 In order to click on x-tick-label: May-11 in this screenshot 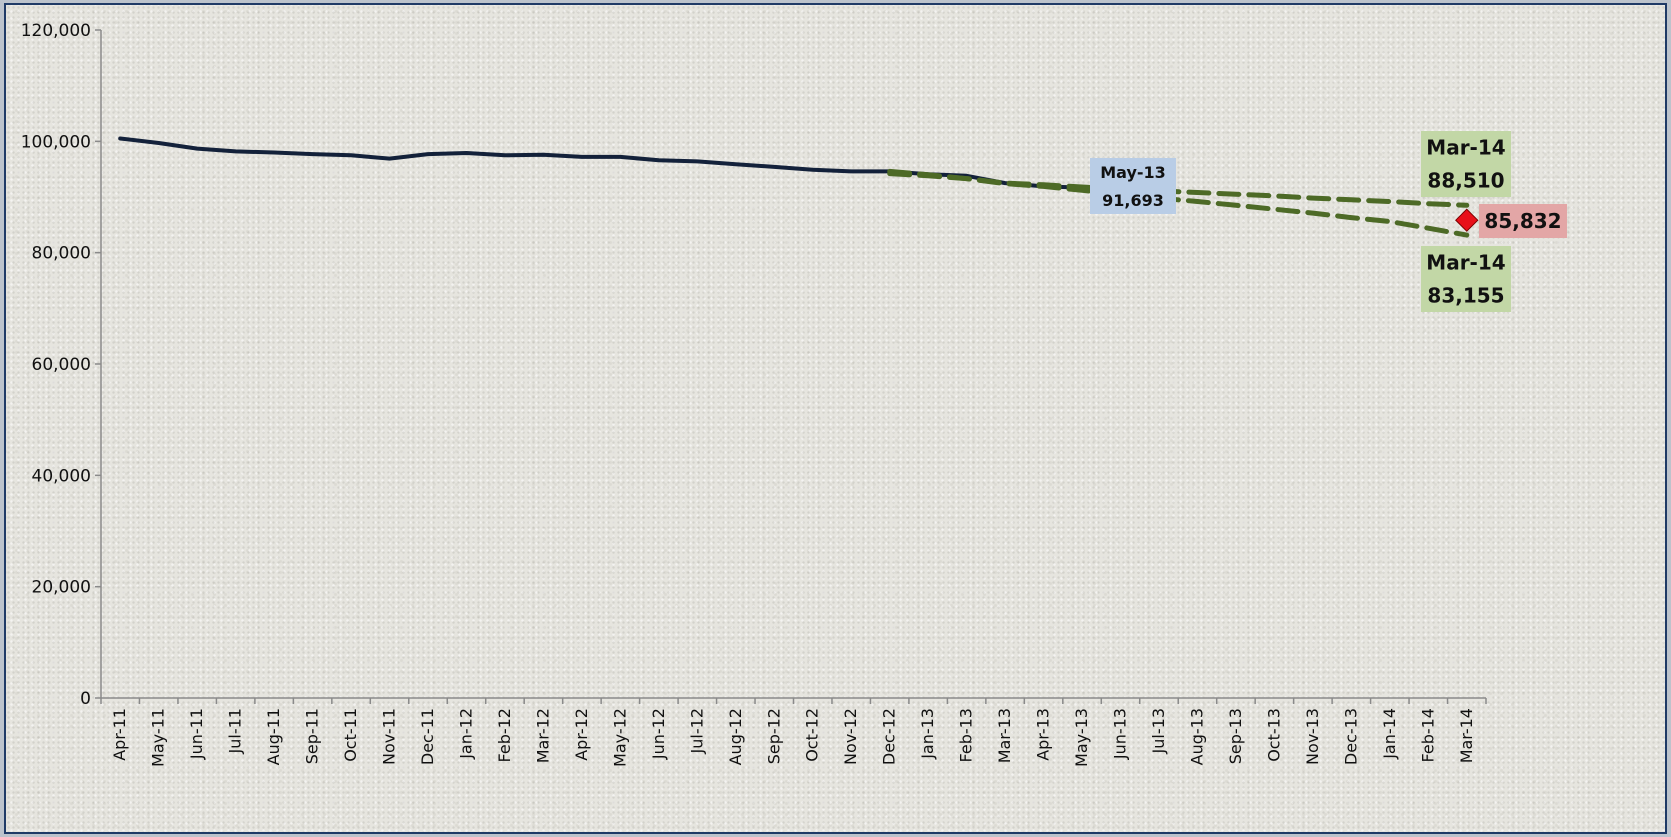, I will do `click(158, 737)`.